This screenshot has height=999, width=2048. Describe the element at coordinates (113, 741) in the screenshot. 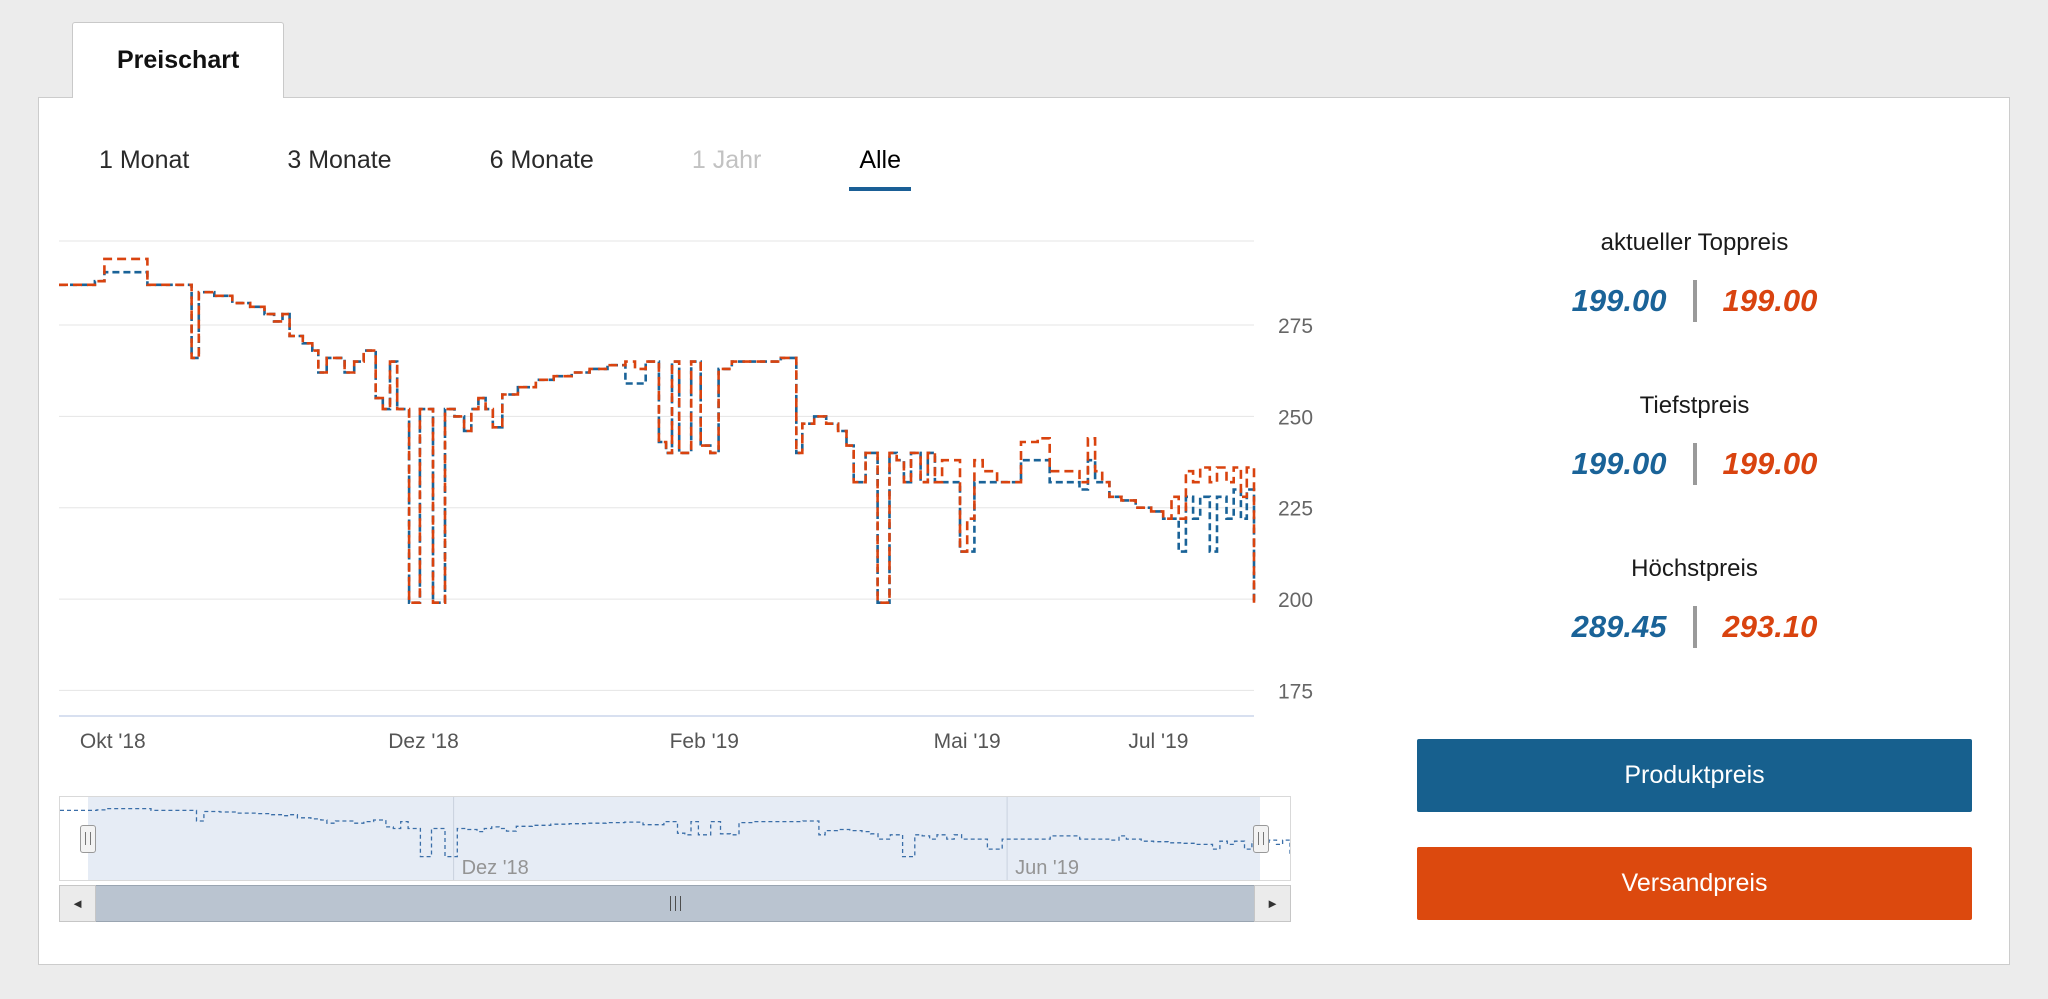

I see `x-axis-label: Okt '18` at that location.